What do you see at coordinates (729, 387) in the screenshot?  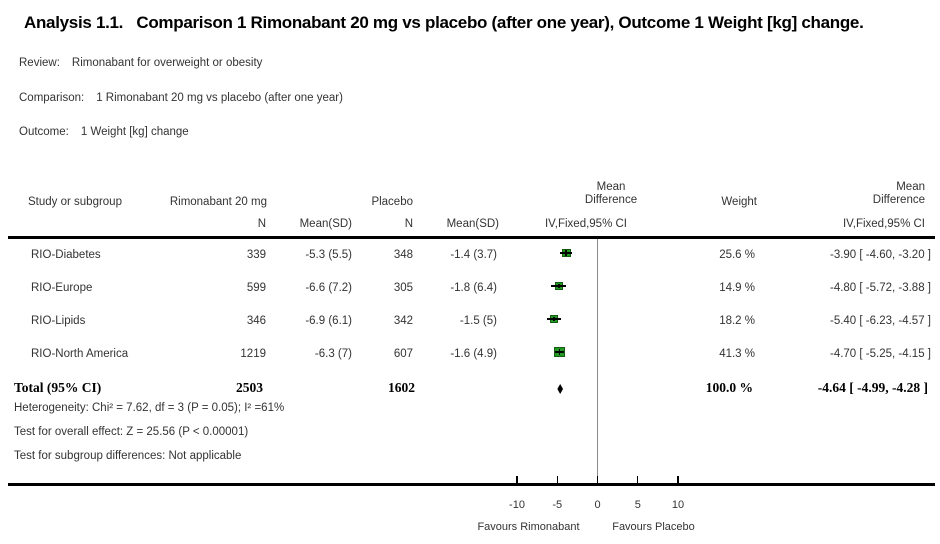 I see `total-weight: 100.0 %` at bounding box center [729, 387].